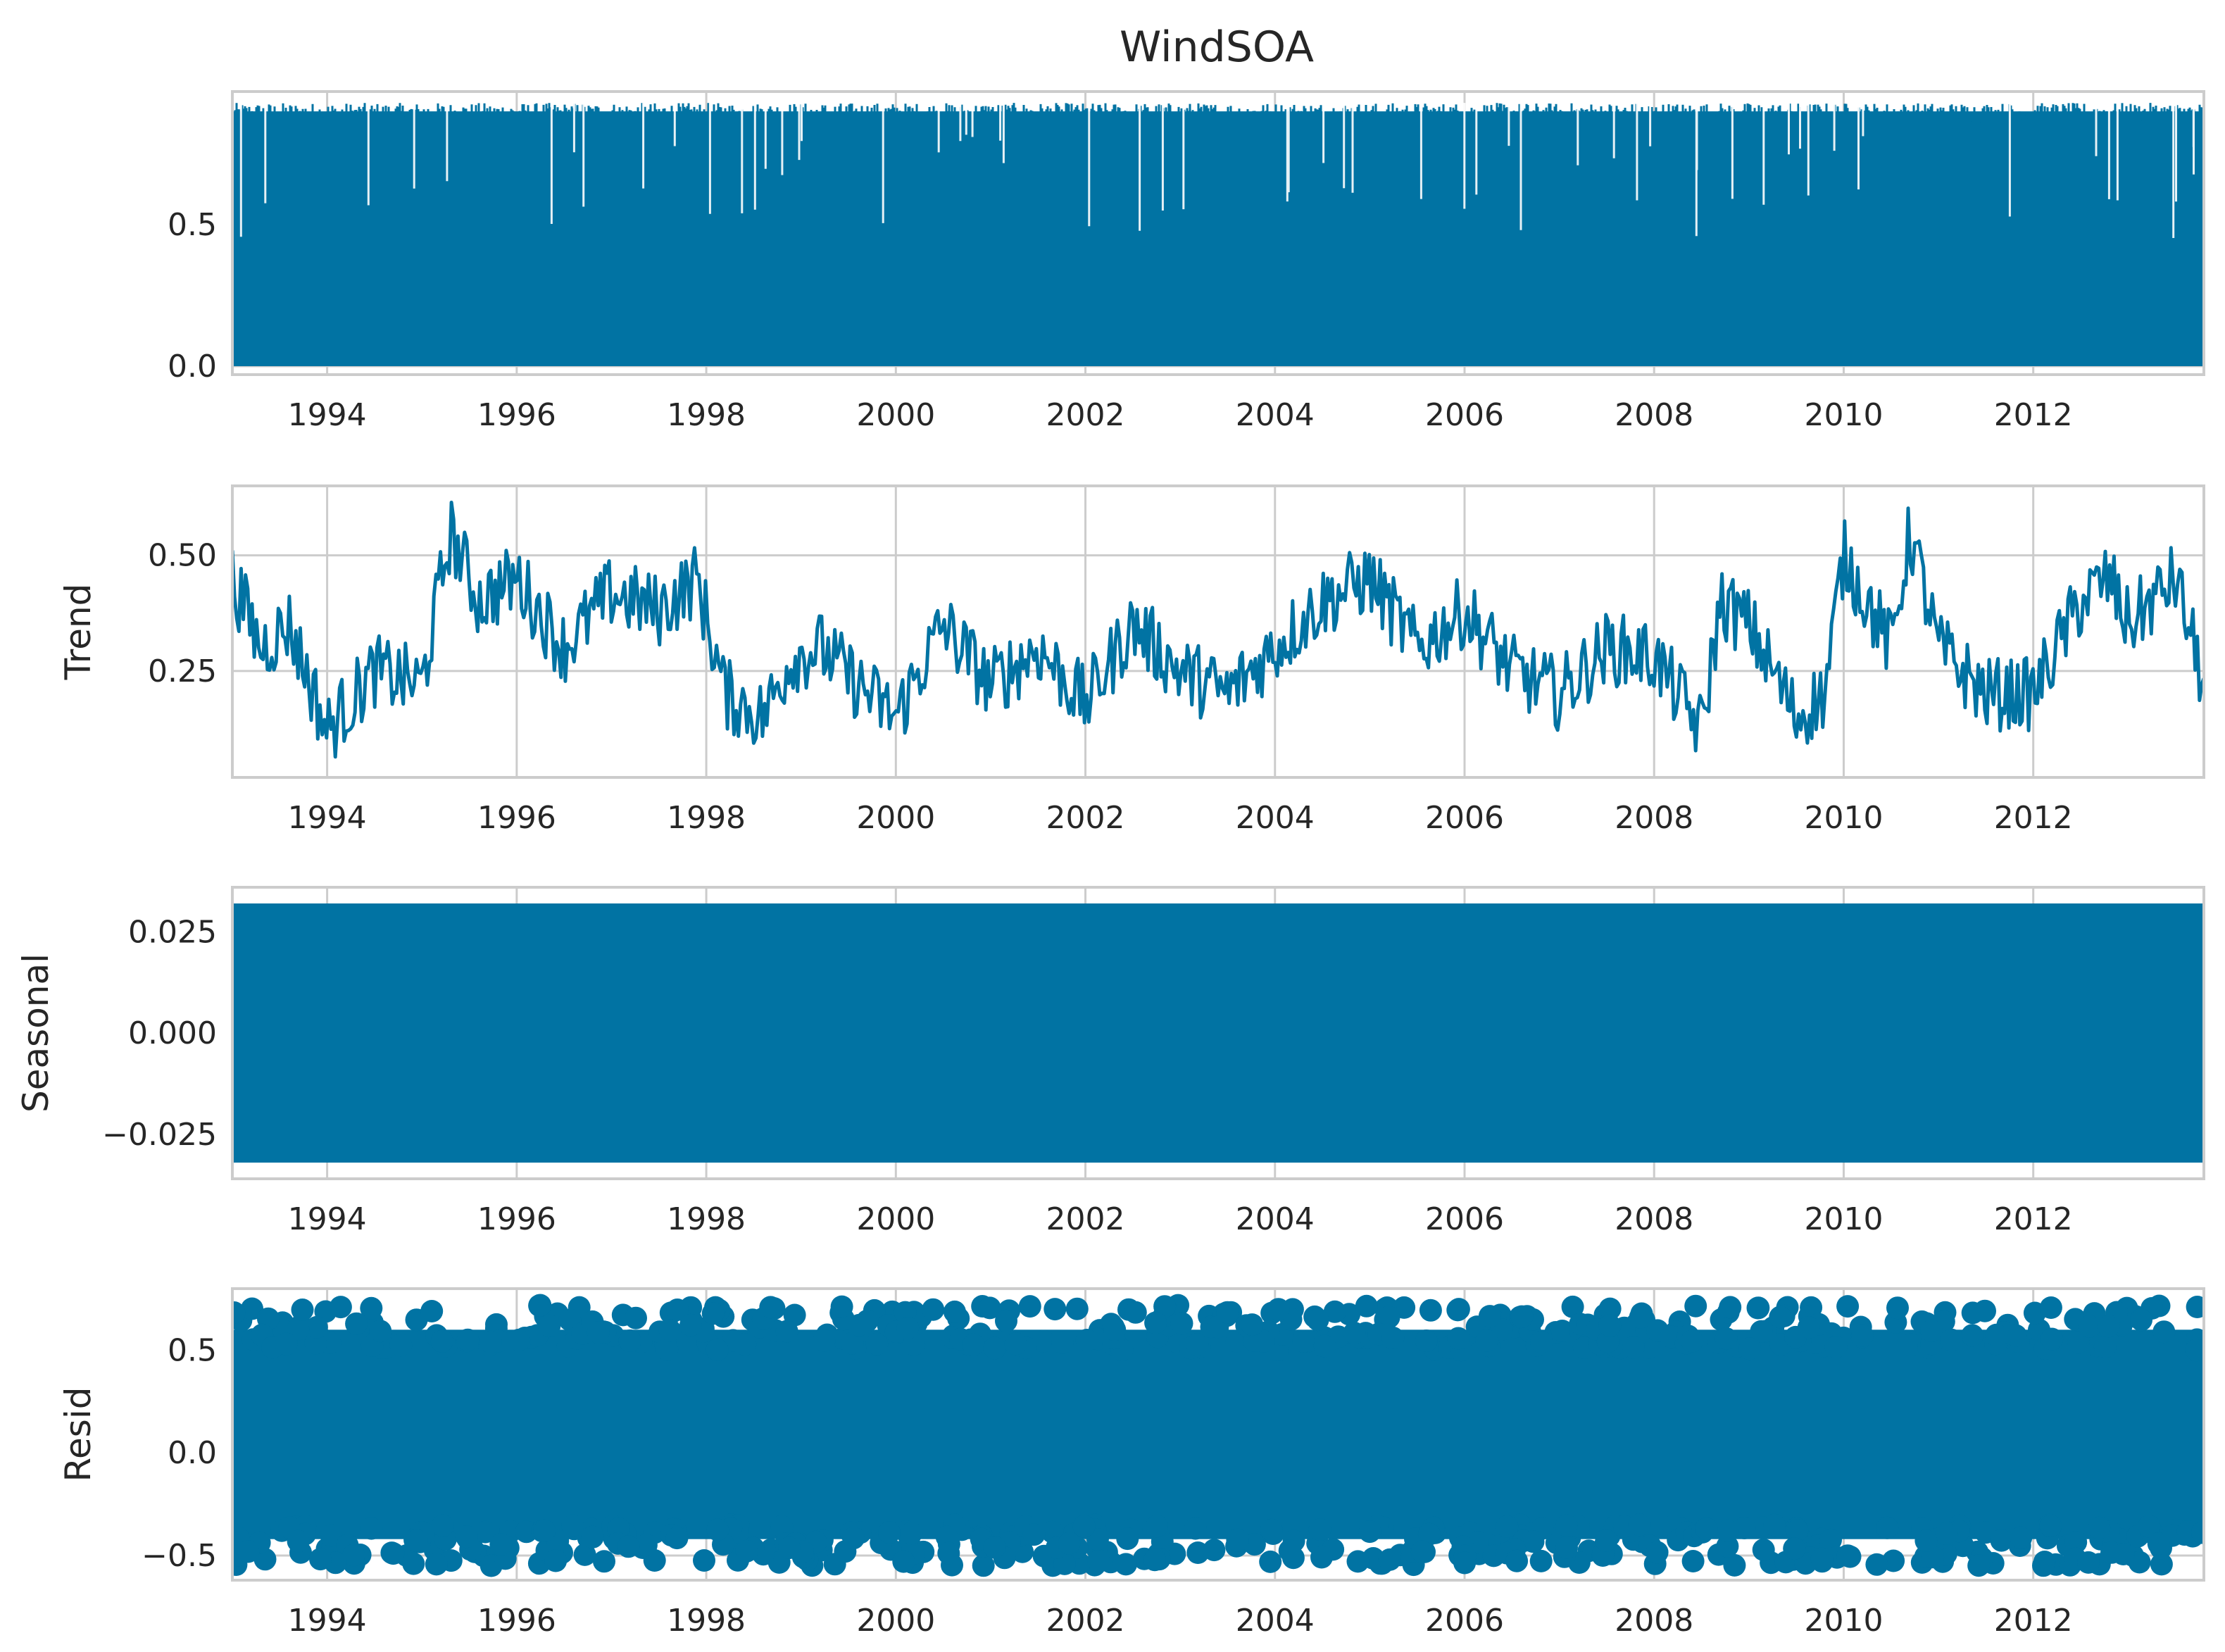 The image size is (2225, 1652). What do you see at coordinates (1218, 1033) in the screenshot?
I see `seasonal-band` at bounding box center [1218, 1033].